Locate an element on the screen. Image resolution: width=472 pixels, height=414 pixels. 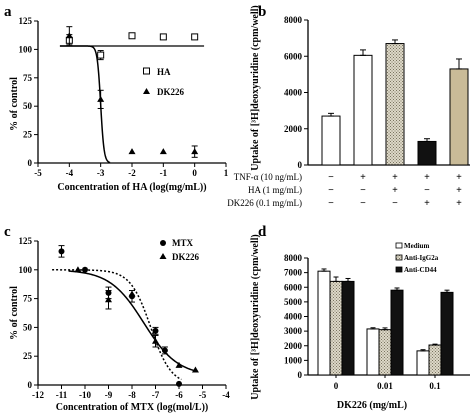
panel-b-marks: 0 2000 4000 6000 8000 is located at coordinates (377, 92).